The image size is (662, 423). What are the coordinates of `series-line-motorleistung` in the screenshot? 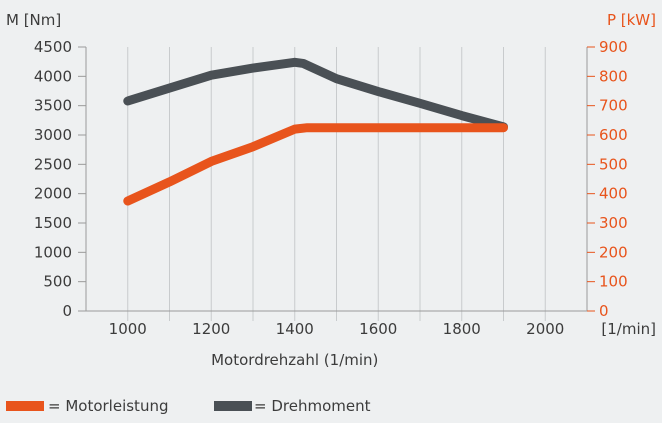 It's located at (315, 164).